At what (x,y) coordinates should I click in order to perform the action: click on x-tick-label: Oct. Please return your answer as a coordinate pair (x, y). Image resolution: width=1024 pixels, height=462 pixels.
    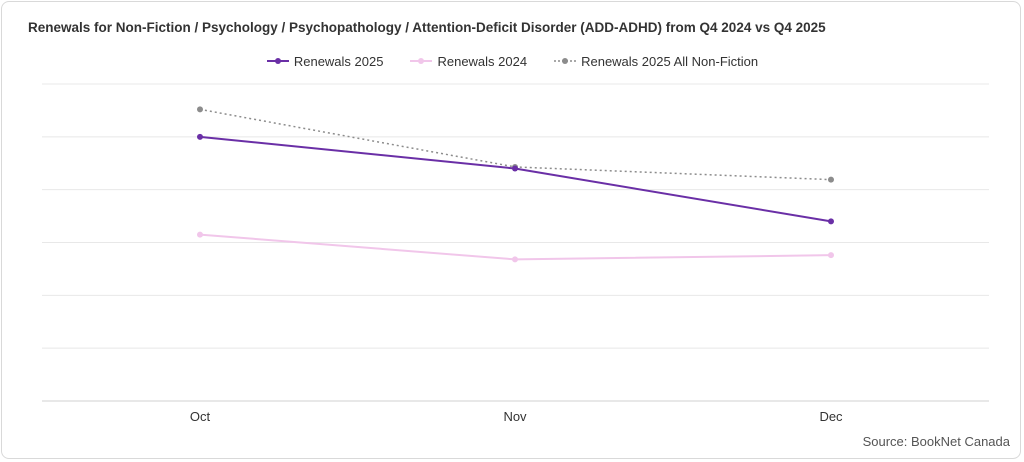
    Looking at the image, I should click on (200, 416).